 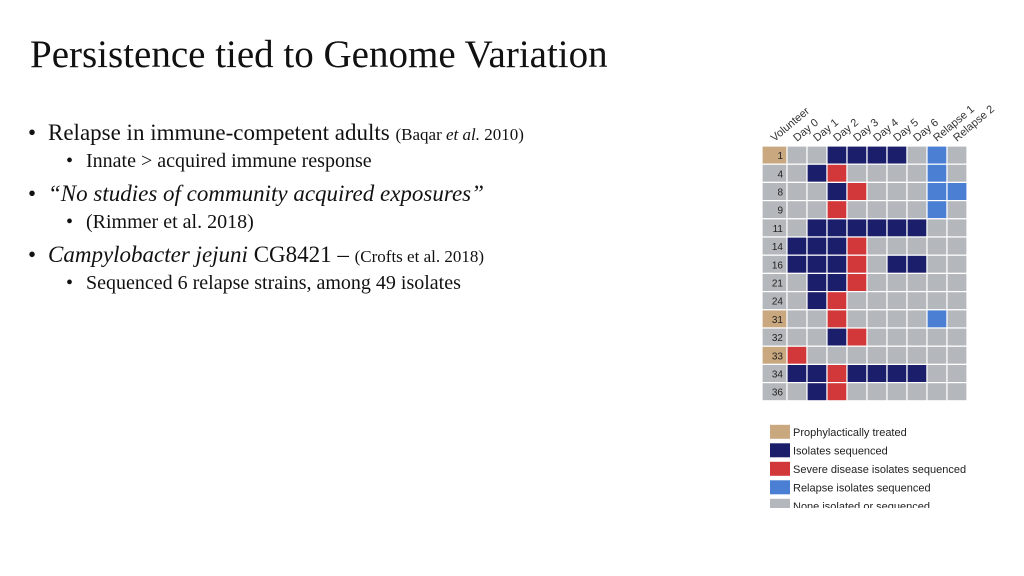 What do you see at coordinates (879, 470) in the screenshot?
I see `legend-label: Severe disease isolates sequenced` at bounding box center [879, 470].